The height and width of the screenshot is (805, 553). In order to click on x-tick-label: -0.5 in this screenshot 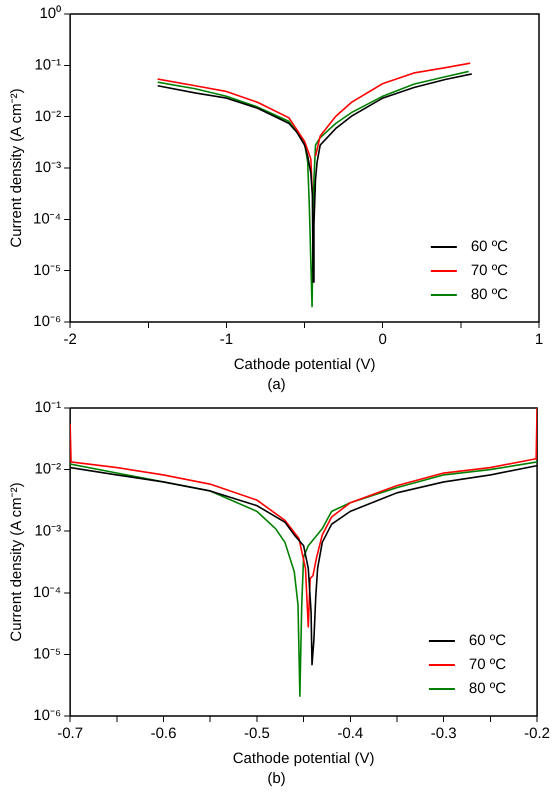, I will do `click(257, 733)`.